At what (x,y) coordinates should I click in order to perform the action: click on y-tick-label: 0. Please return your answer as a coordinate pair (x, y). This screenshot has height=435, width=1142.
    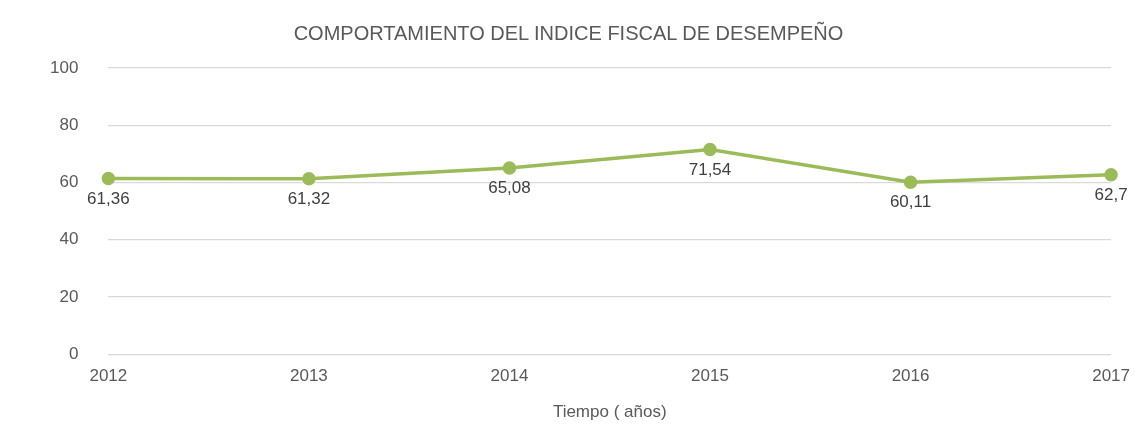
    Looking at the image, I should click on (73, 353).